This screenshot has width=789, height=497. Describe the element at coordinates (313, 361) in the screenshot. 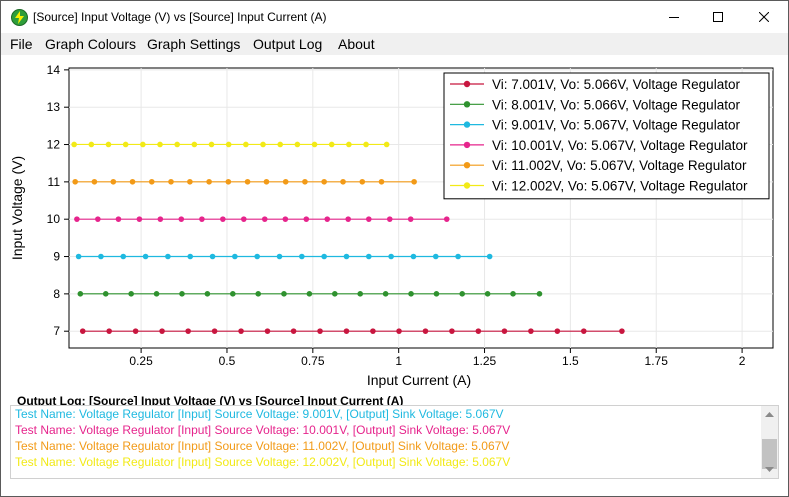

I see `x-tick-label: 0.75` at that location.